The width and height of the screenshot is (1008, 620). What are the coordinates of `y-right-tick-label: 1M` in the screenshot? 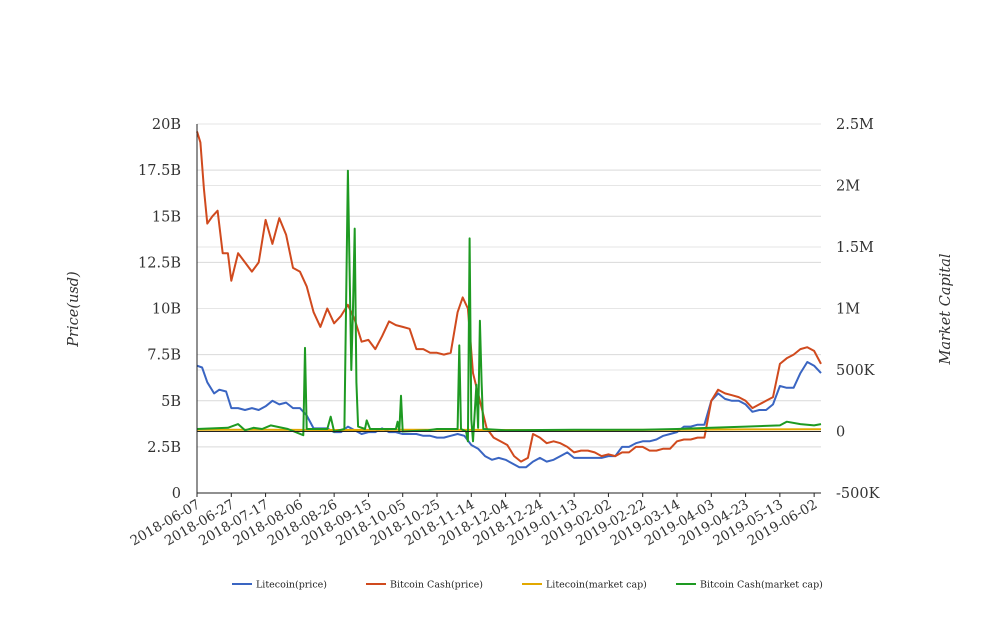 It's located at (848, 310).